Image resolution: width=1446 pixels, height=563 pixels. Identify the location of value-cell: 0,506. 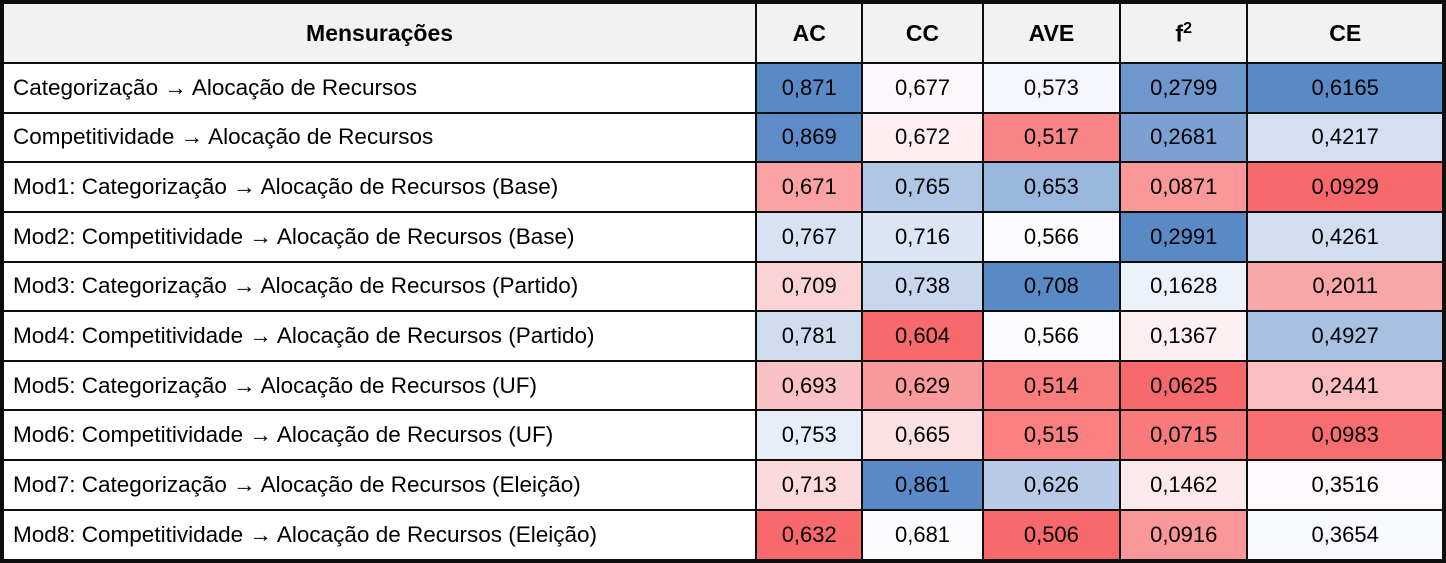
(1051, 535).